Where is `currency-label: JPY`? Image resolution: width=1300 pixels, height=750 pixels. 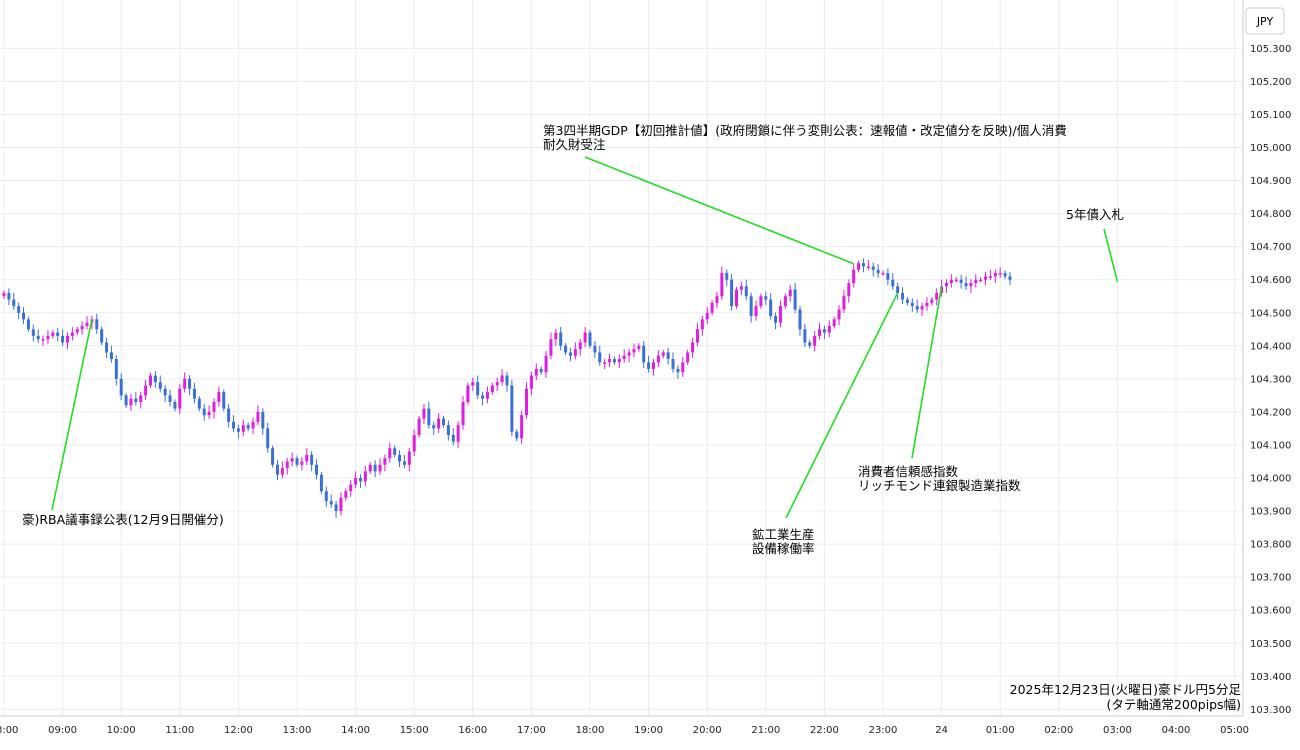 currency-label: JPY is located at coordinates (1265, 21).